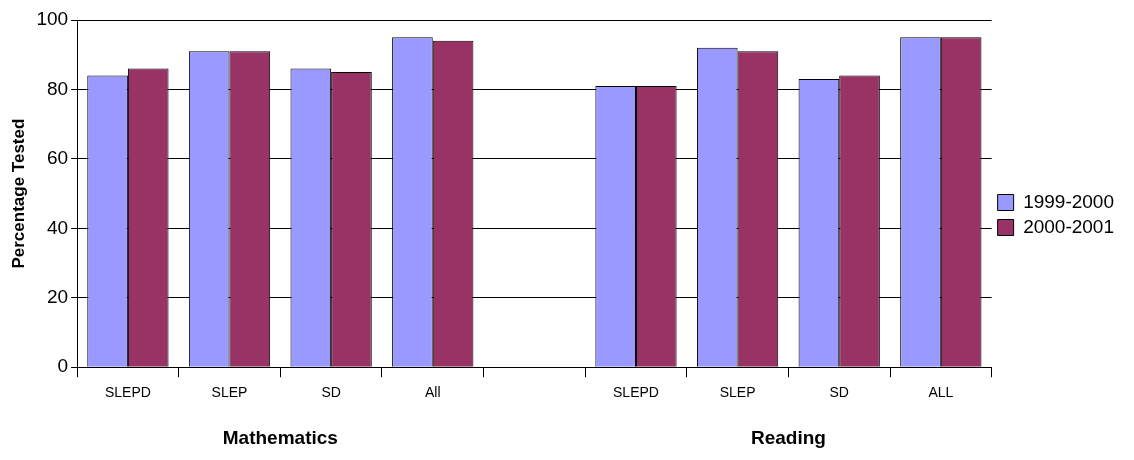 The height and width of the screenshot is (460, 1134). I want to click on legend-label: 2000-2001, so click(1069, 226).